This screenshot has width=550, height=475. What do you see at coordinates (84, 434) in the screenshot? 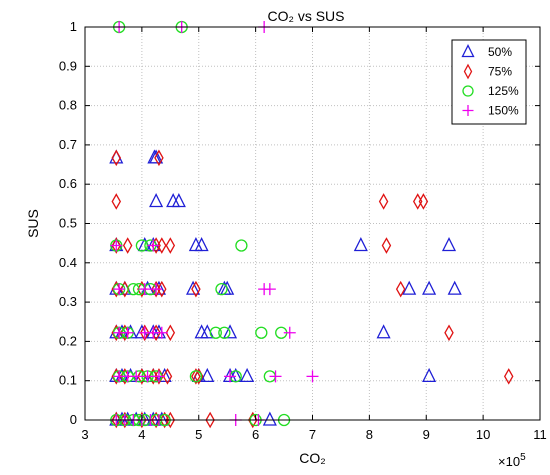
I see `x-tick-label: 3` at bounding box center [84, 434].